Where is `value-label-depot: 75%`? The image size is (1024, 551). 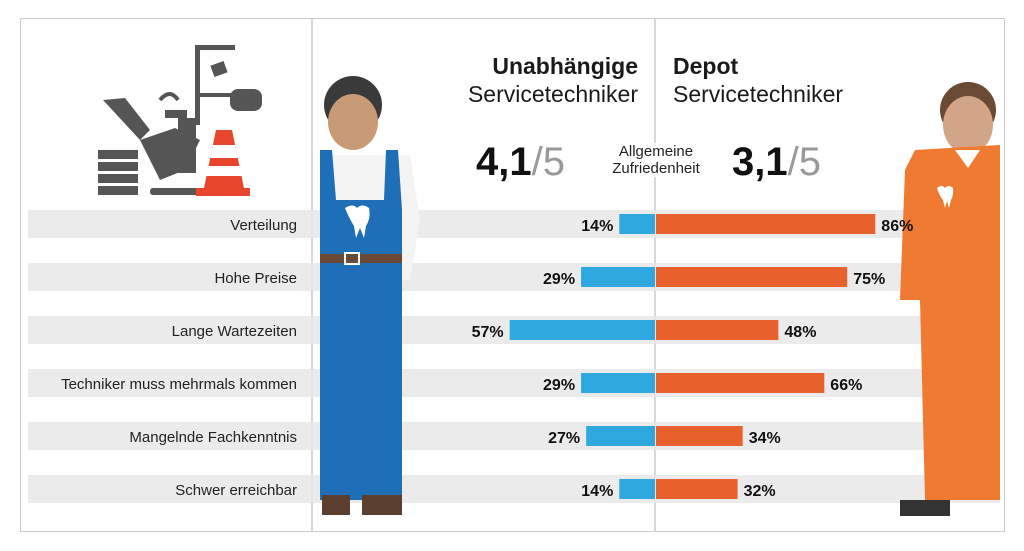
value-label-depot: 75% is located at coordinates (869, 279).